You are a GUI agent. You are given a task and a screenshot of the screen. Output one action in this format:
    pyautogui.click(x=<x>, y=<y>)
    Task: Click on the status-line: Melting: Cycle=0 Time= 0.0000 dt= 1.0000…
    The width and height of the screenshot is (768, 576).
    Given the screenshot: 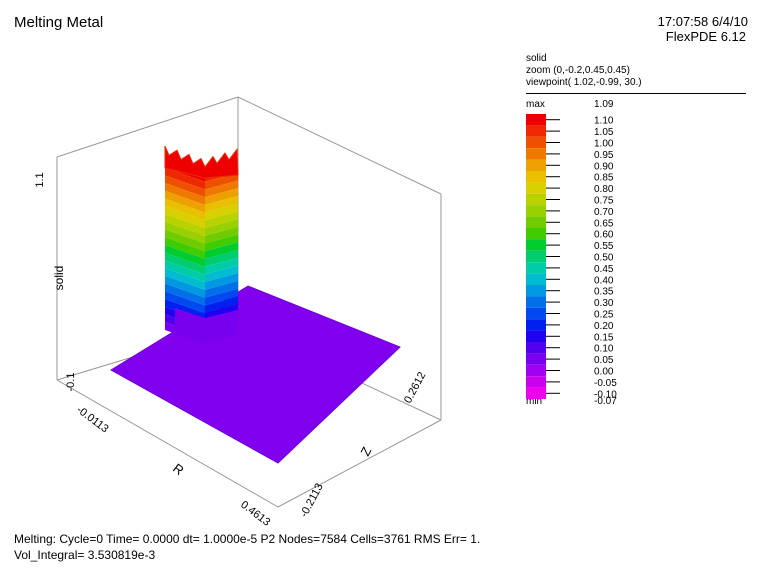 What is the action you would take?
    pyautogui.click(x=247, y=539)
    